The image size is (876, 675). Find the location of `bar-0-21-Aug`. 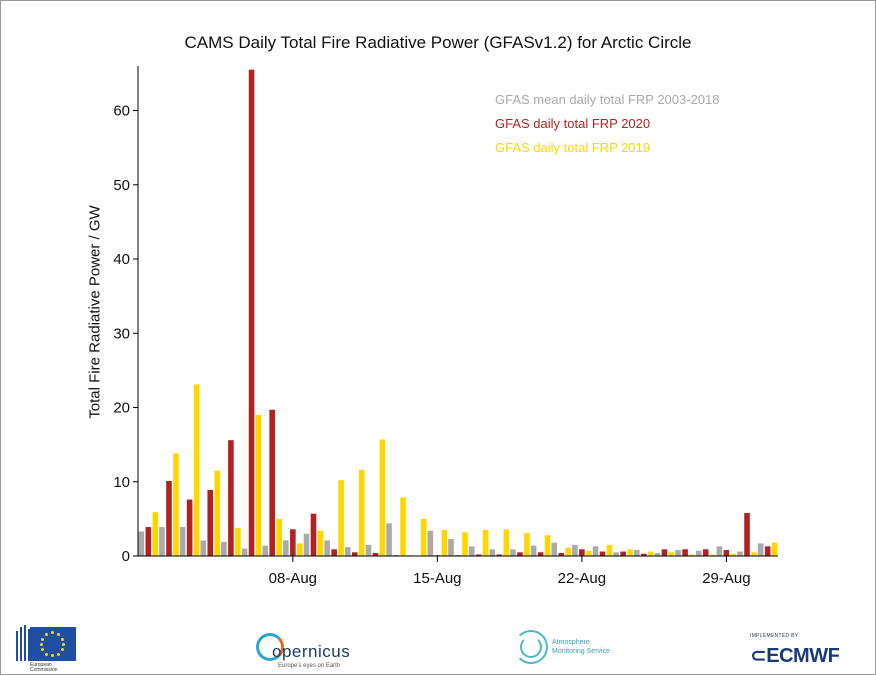

bar-0-21-Aug is located at coordinates (554, 549).